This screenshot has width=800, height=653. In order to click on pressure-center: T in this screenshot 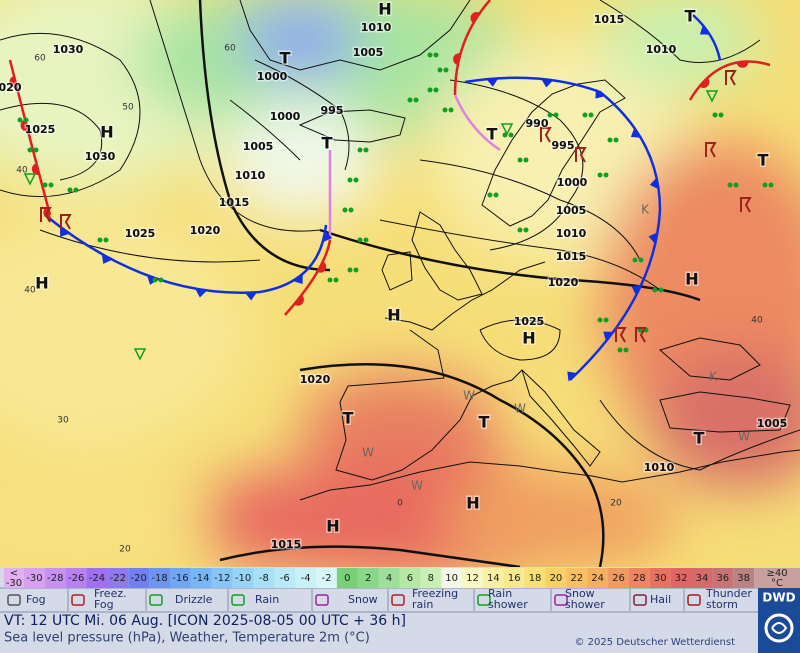, I will do `click(484, 422)`.